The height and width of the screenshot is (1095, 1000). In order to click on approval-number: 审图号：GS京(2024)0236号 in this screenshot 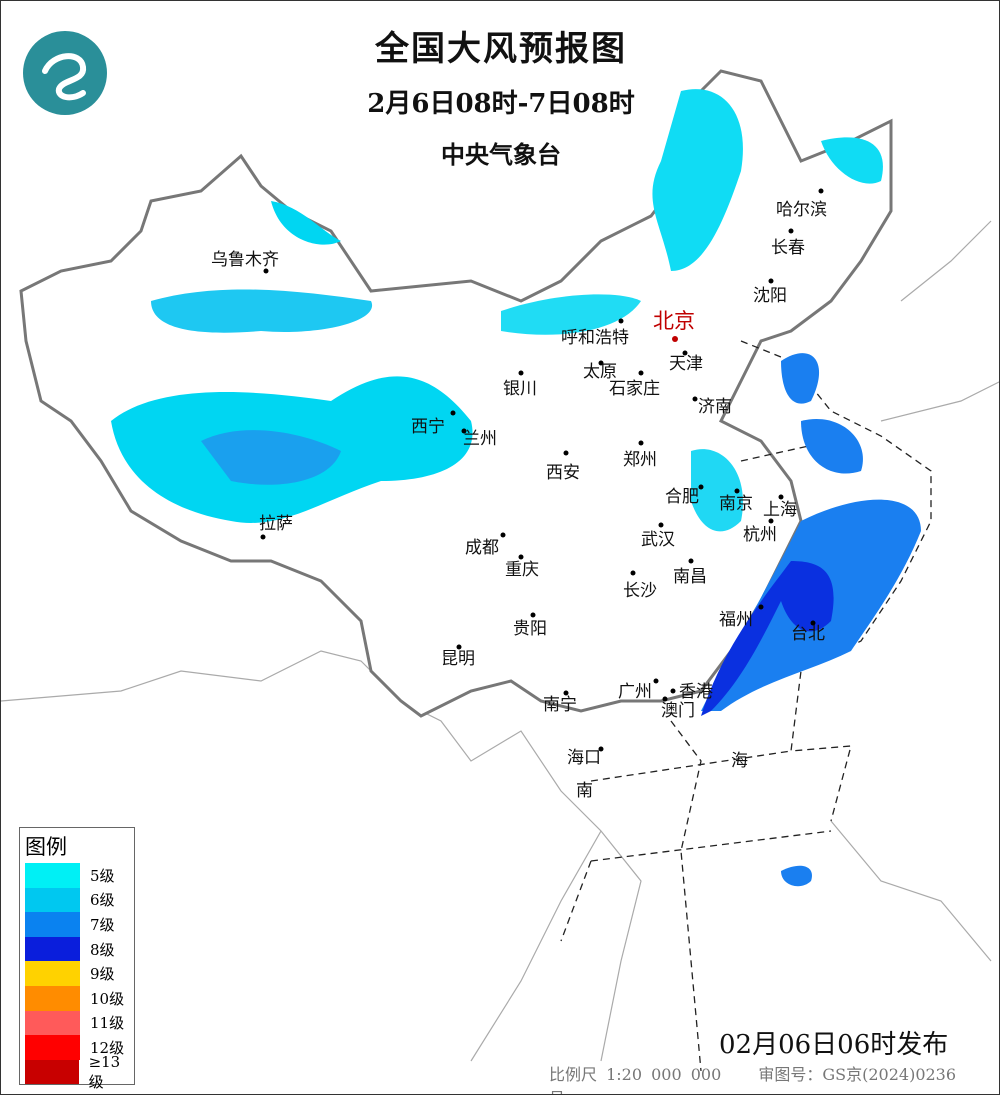, I will do `click(753, 1079)`.